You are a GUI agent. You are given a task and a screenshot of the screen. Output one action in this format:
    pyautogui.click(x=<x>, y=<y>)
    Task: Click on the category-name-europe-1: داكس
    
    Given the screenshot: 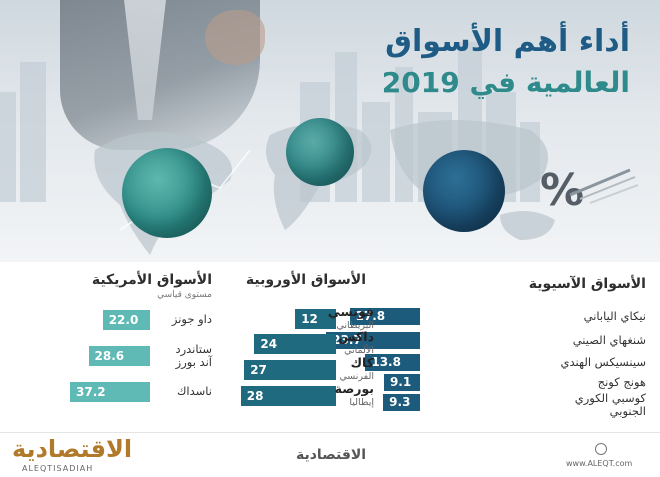 What is the action you would take?
    pyautogui.click(x=356, y=336)
    